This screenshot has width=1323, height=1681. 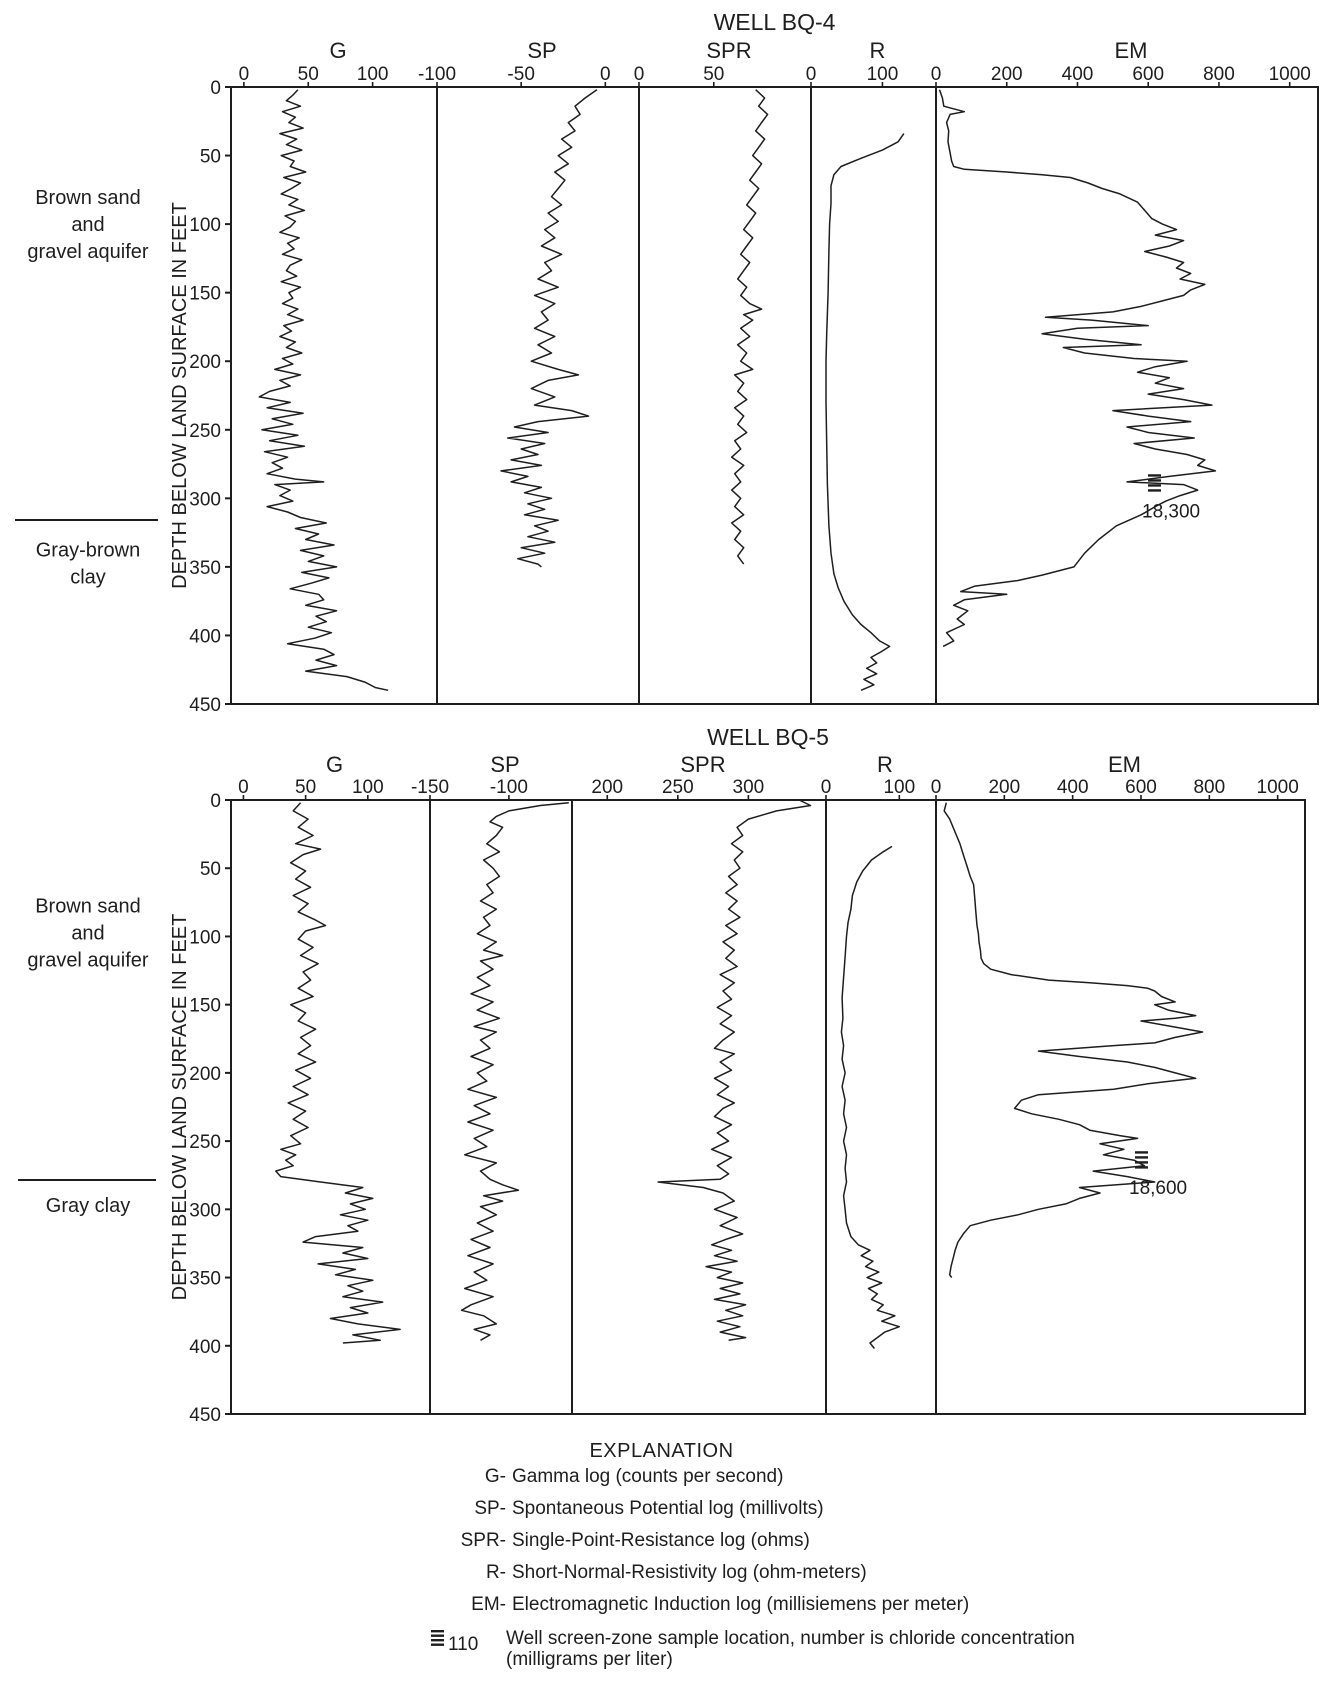 What do you see at coordinates (205, 1074) in the screenshot?
I see `depth-tick-label: 200` at bounding box center [205, 1074].